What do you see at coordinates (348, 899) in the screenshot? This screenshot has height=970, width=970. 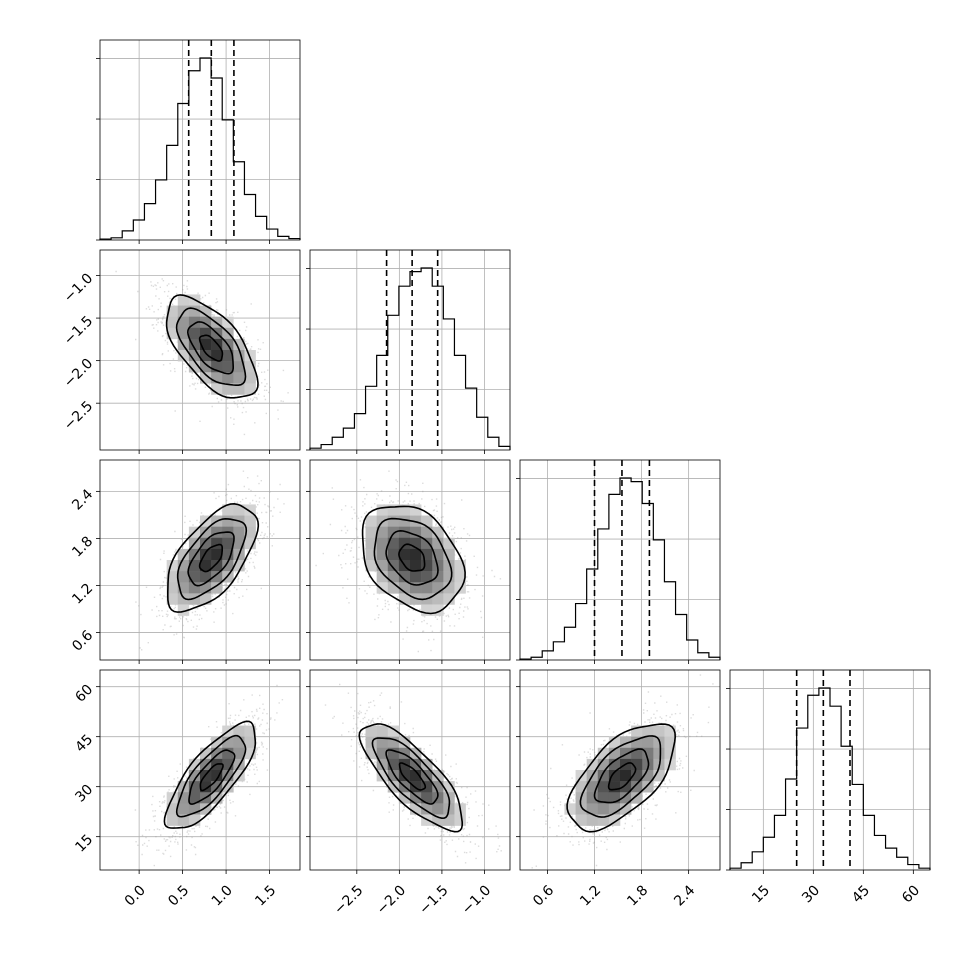 I see `x-tick-label: −2.5` at bounding box center [348, 899].